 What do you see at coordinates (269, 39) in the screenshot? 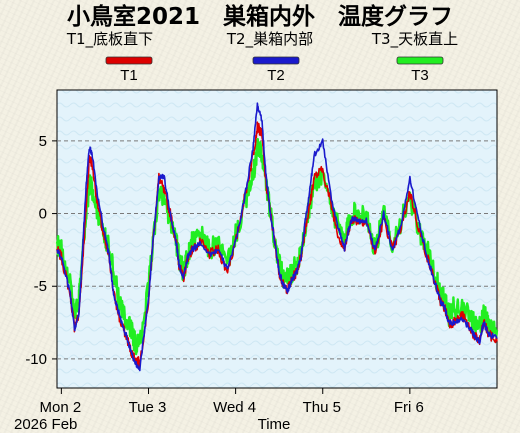
I see `legend-name-t2: T2_巣箱内部` at bounding box center [269, 39].